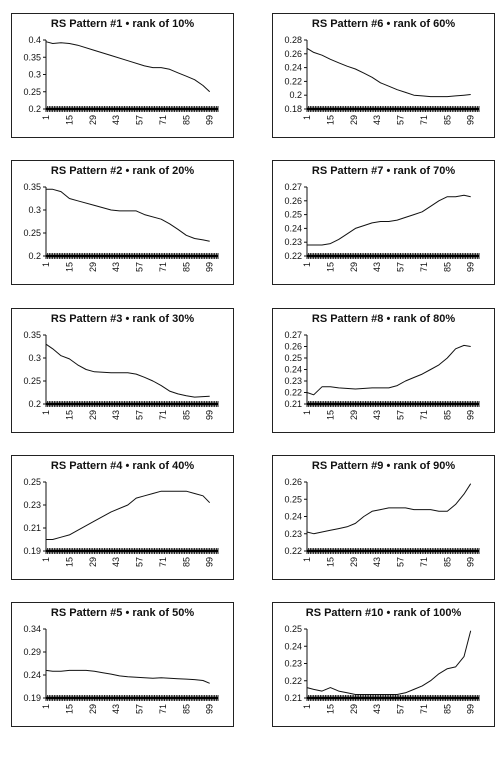 The height and width of the screenshot is (762, 500). I want to click on chart-title: RS Pattern #2 • rank of 20%, so click(122, 171).